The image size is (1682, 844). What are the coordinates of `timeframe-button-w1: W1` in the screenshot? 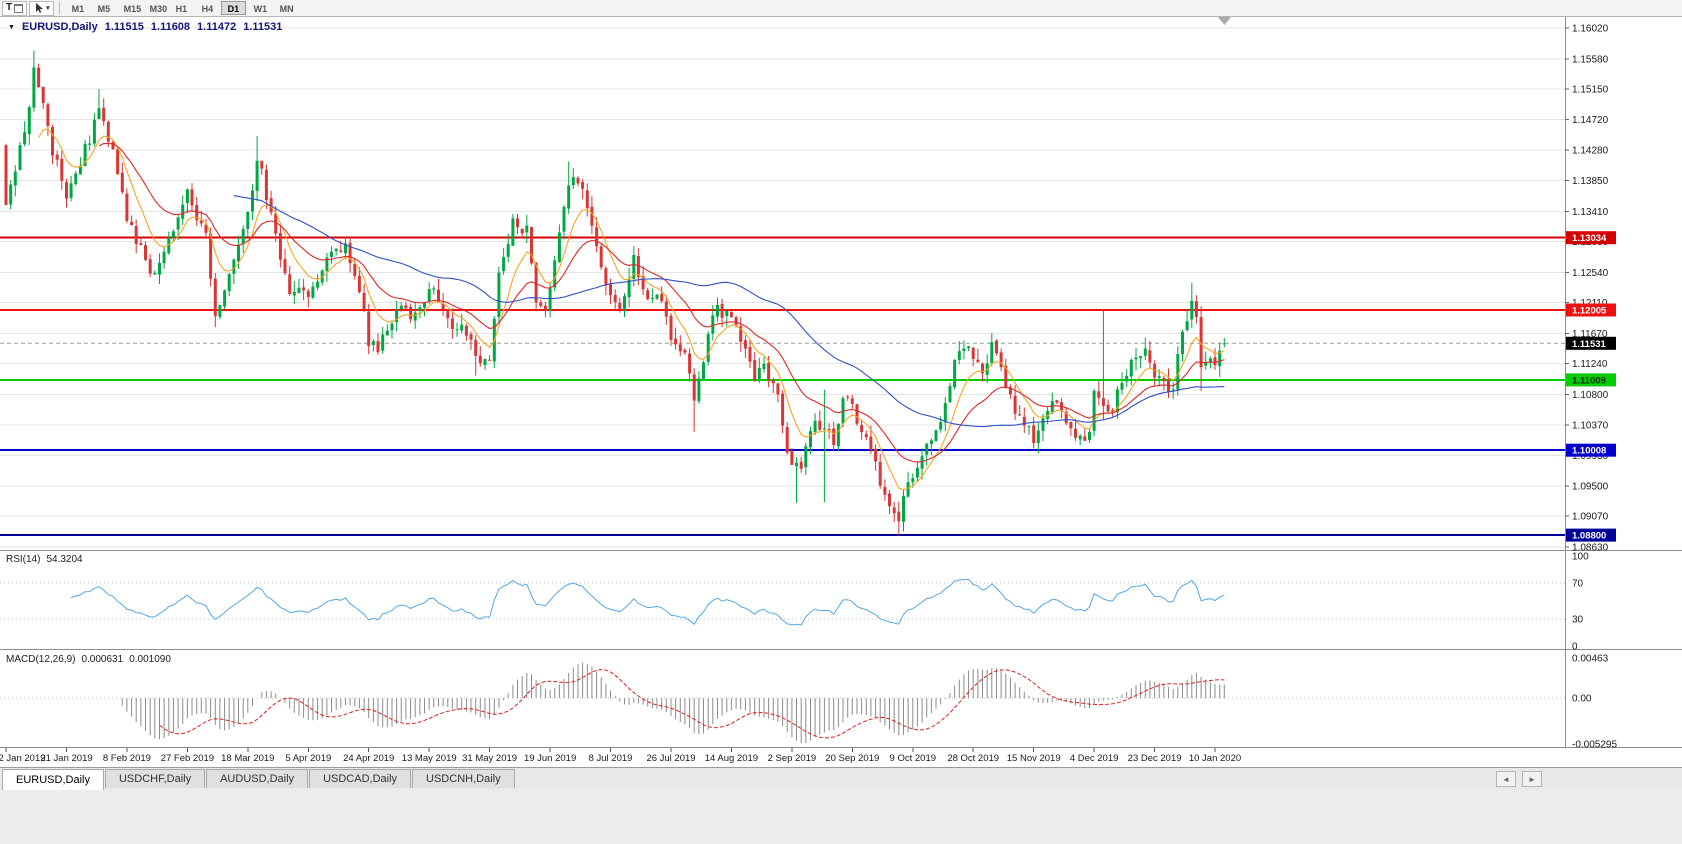 It's located at (259, 8).